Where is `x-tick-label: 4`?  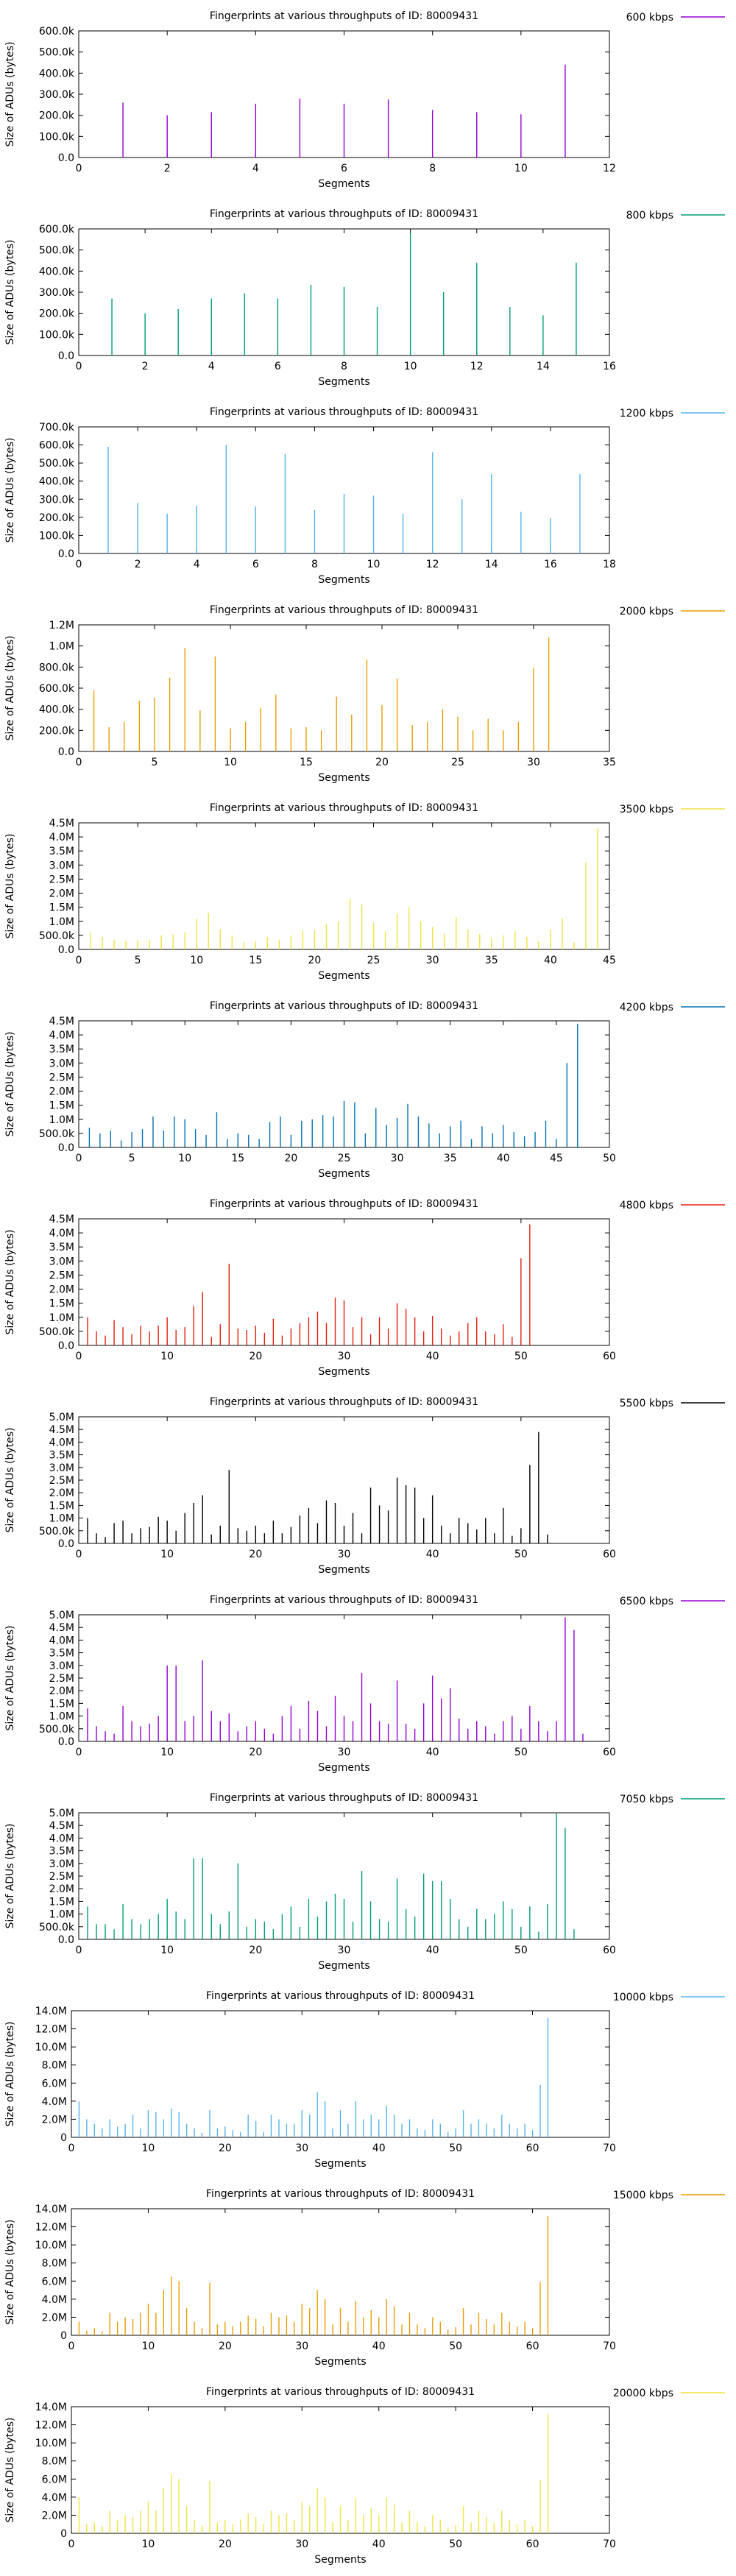 x-tick-label: 4 is located at coordinates (211, 366).